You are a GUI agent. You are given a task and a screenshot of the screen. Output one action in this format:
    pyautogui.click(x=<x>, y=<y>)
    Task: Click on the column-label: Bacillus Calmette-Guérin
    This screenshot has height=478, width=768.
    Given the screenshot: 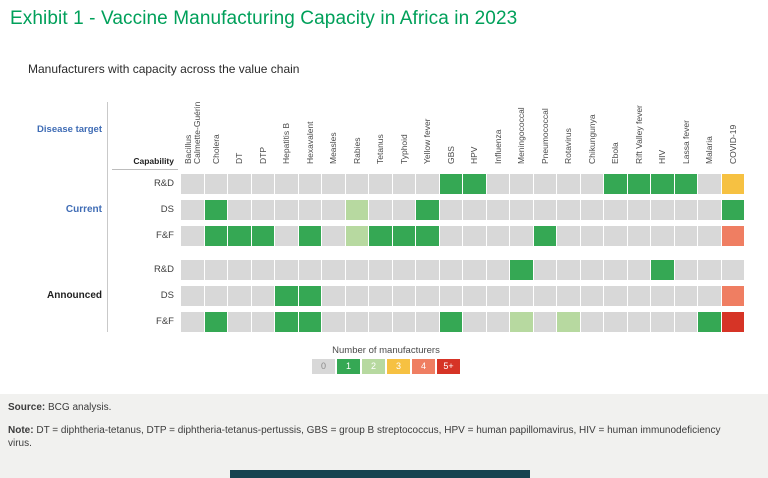 What is the action you would take?
    pyautogui.click(x=192, y=132)
    